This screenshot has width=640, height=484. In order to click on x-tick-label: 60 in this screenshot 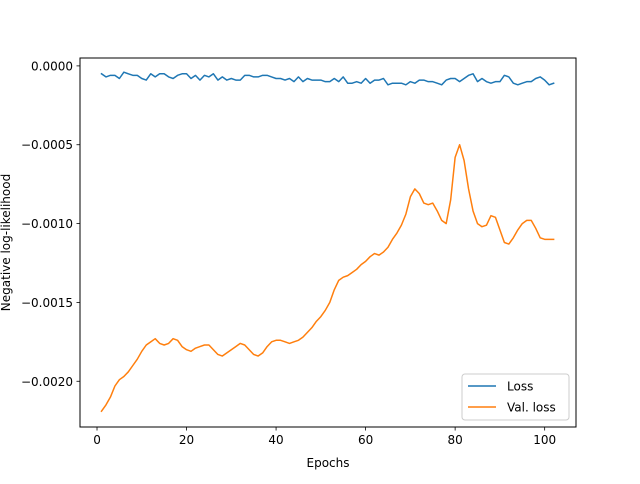, I will do `click(365, 440)`.